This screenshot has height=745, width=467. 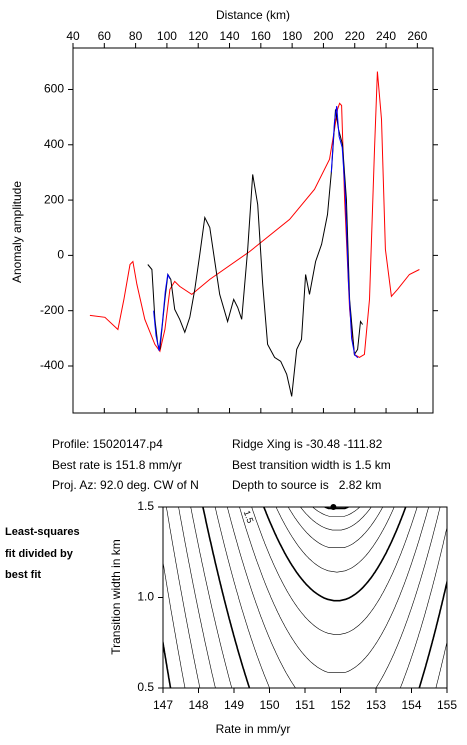 What do you see at coordinates (269, 705) in the screenshot?
I see `x-tick-label: 150` at bounding box center [269, 705].